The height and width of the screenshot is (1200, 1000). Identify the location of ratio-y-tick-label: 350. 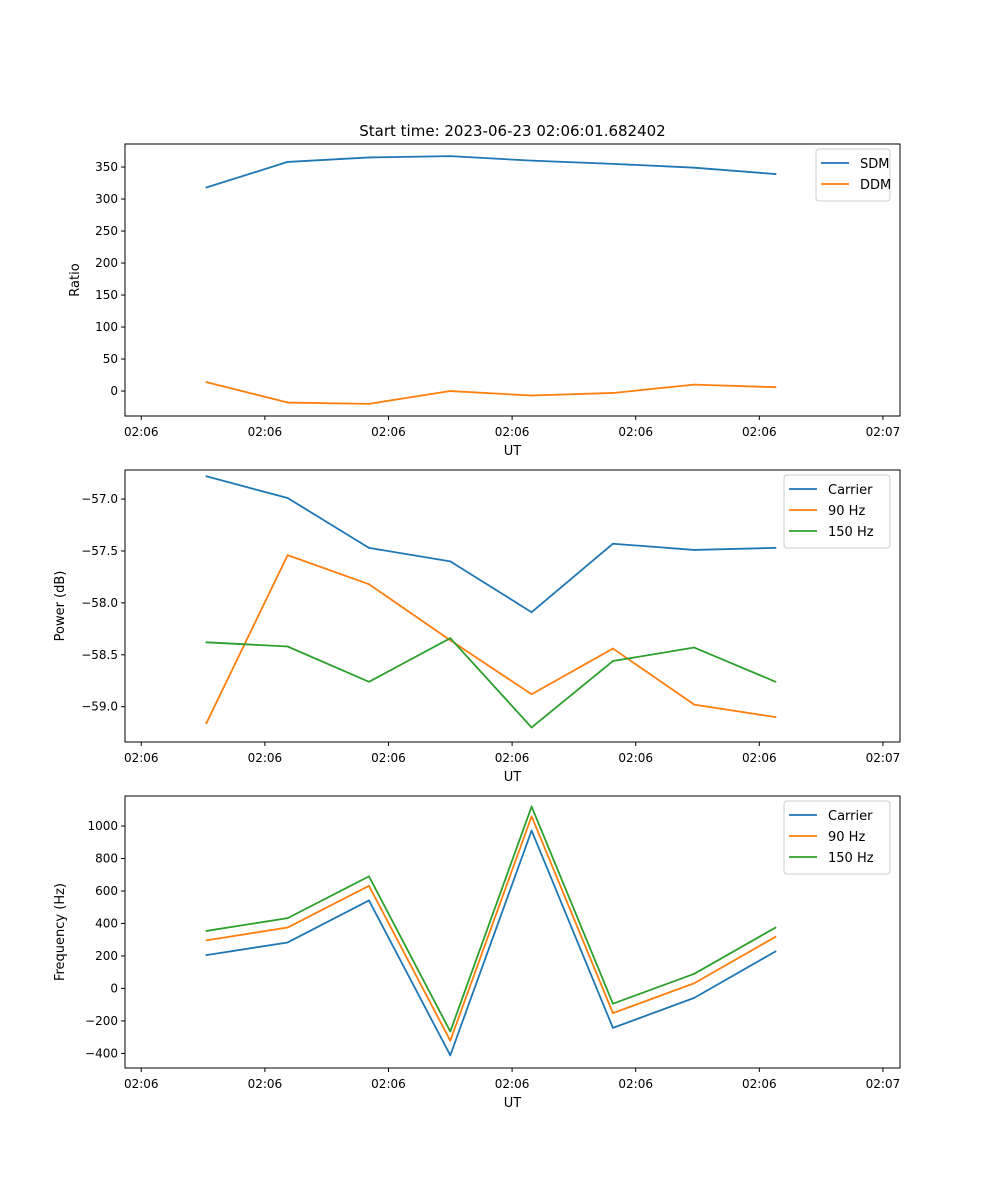
(106, 167).